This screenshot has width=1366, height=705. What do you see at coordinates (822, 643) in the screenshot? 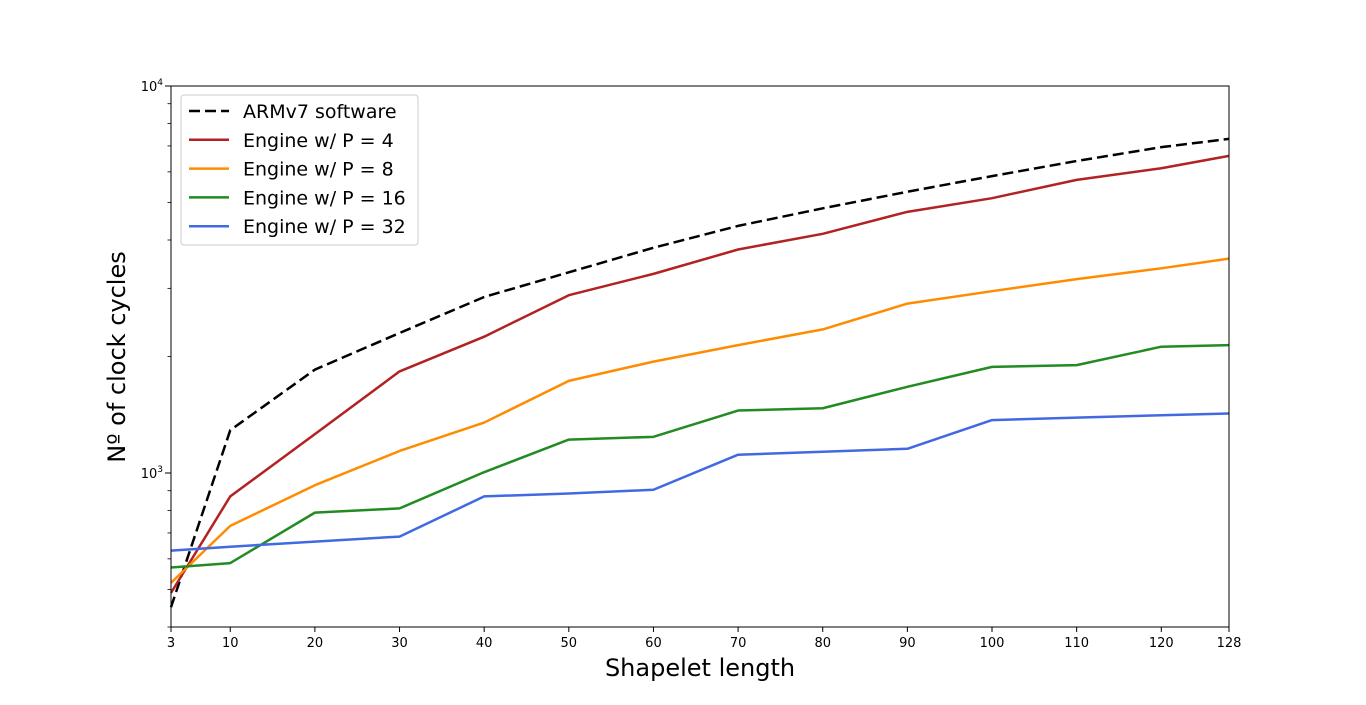
I see `x-tick-label: 80` at bounding box center [822, 643].